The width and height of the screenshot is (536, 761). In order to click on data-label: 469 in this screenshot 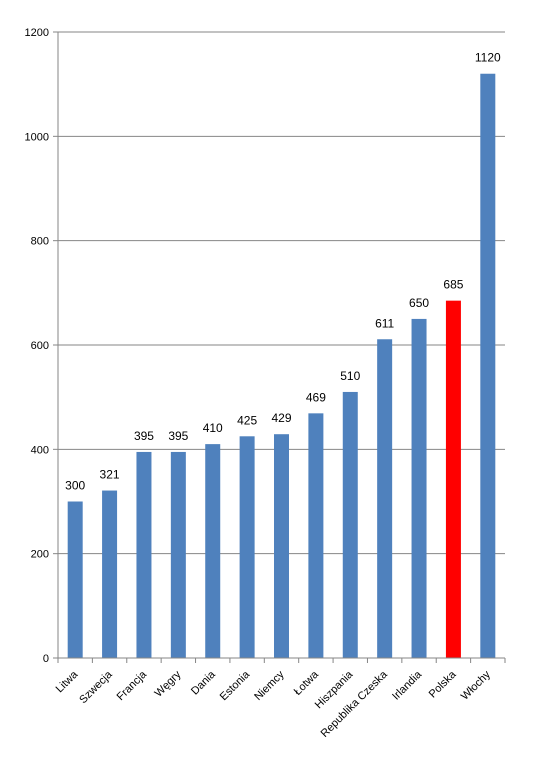, I will do `click(316, 397)`.